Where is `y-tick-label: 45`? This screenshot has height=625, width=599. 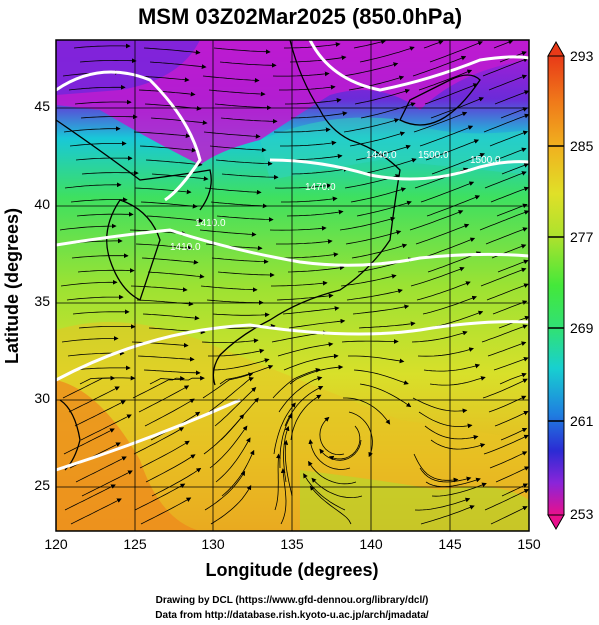
y-tick-label: 45 is located at coordinates (42, 106).